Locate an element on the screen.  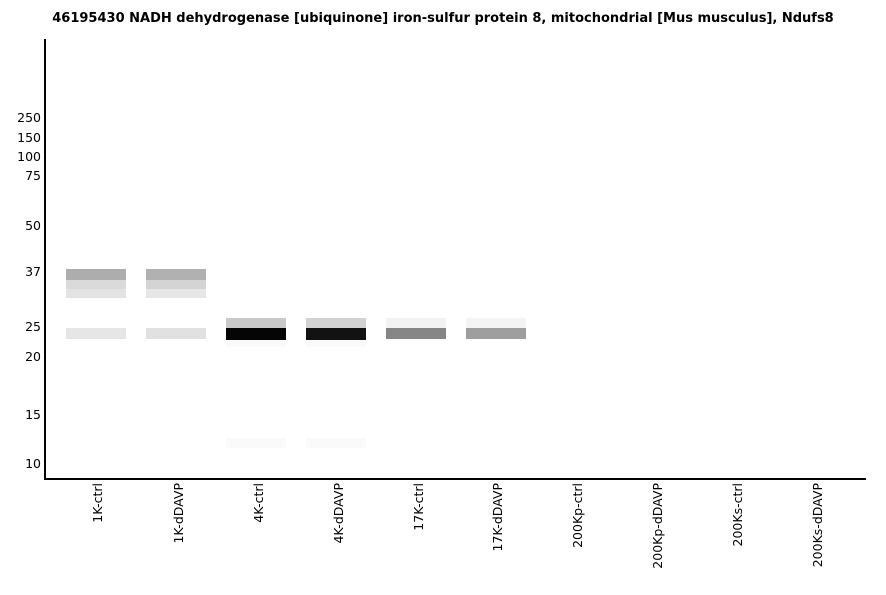
x-tick-label: 17K-dDAVP is located at coordinates (497, 517).